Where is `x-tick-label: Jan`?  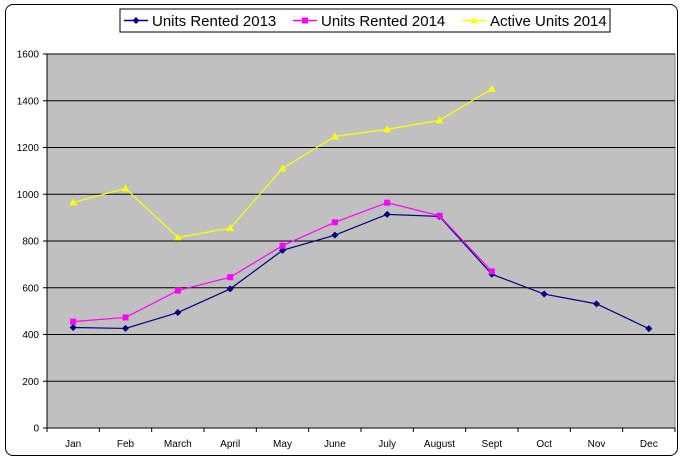 x-tick-label: Jan is located at coordinates (73, 444).